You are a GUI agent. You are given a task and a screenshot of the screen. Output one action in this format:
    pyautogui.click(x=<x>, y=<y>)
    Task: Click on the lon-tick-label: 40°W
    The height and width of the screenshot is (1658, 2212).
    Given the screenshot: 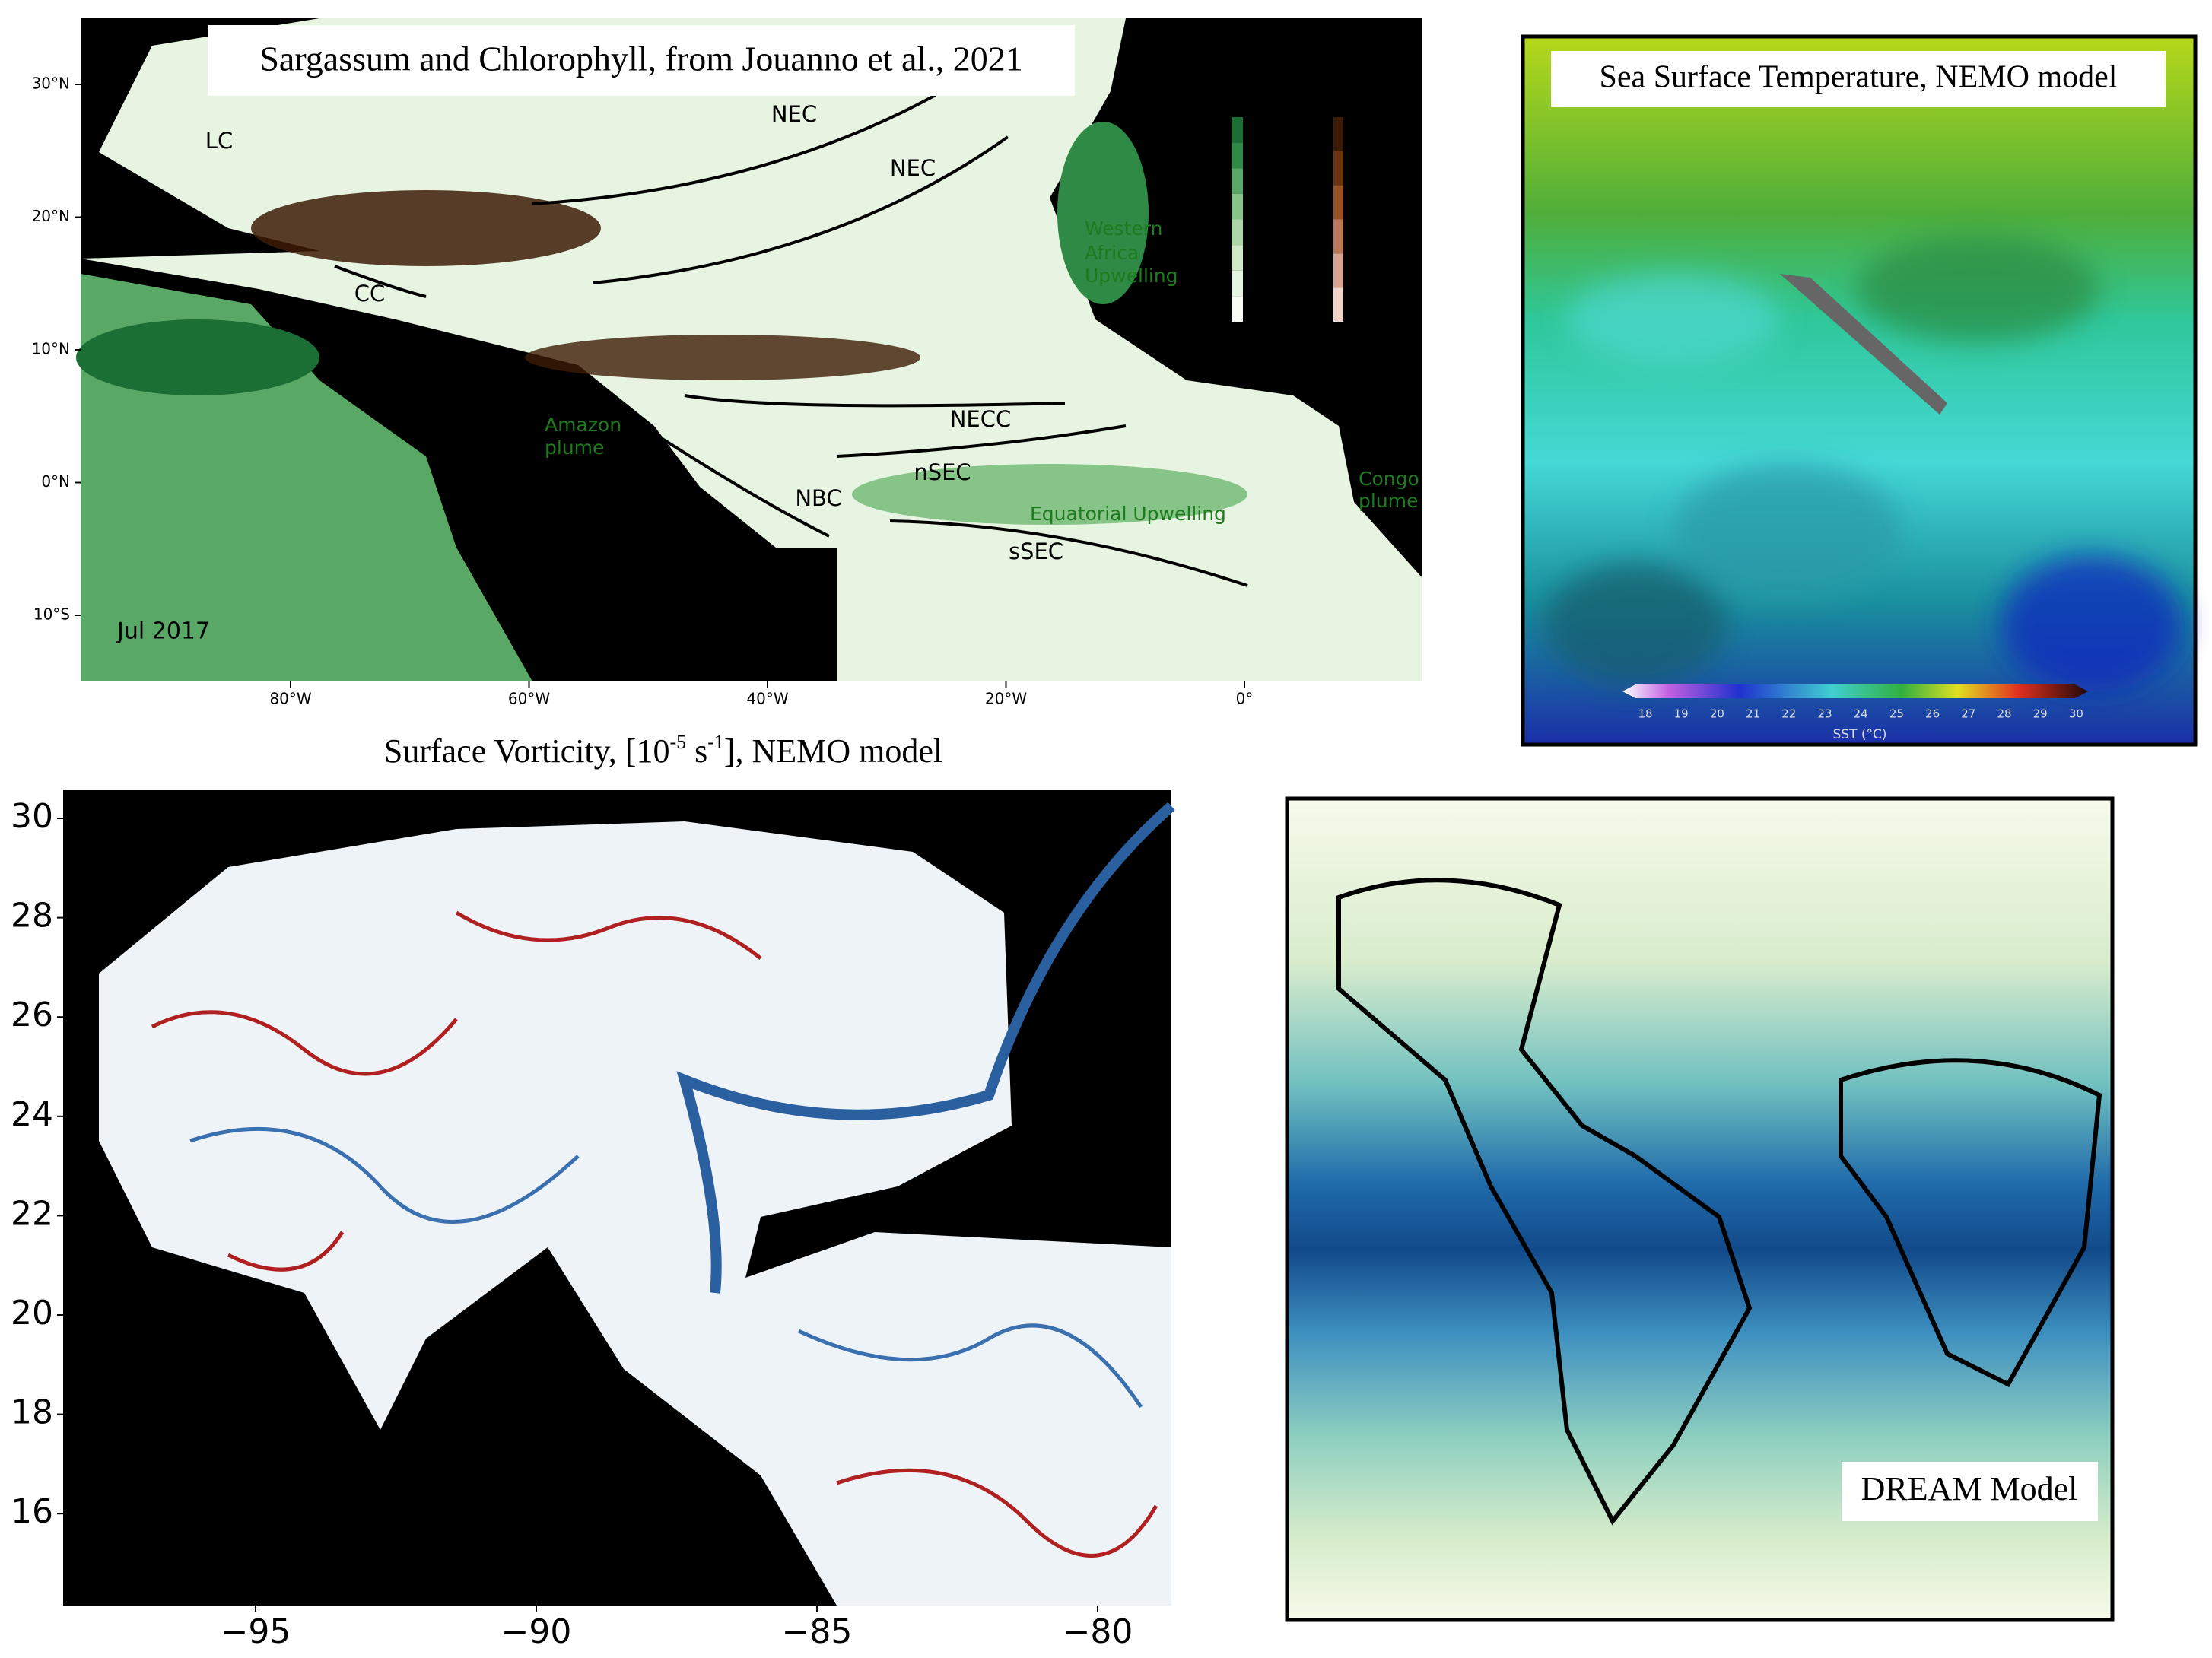 What is the action you would take?
    pyautogui.click(x=767, y=699)
    